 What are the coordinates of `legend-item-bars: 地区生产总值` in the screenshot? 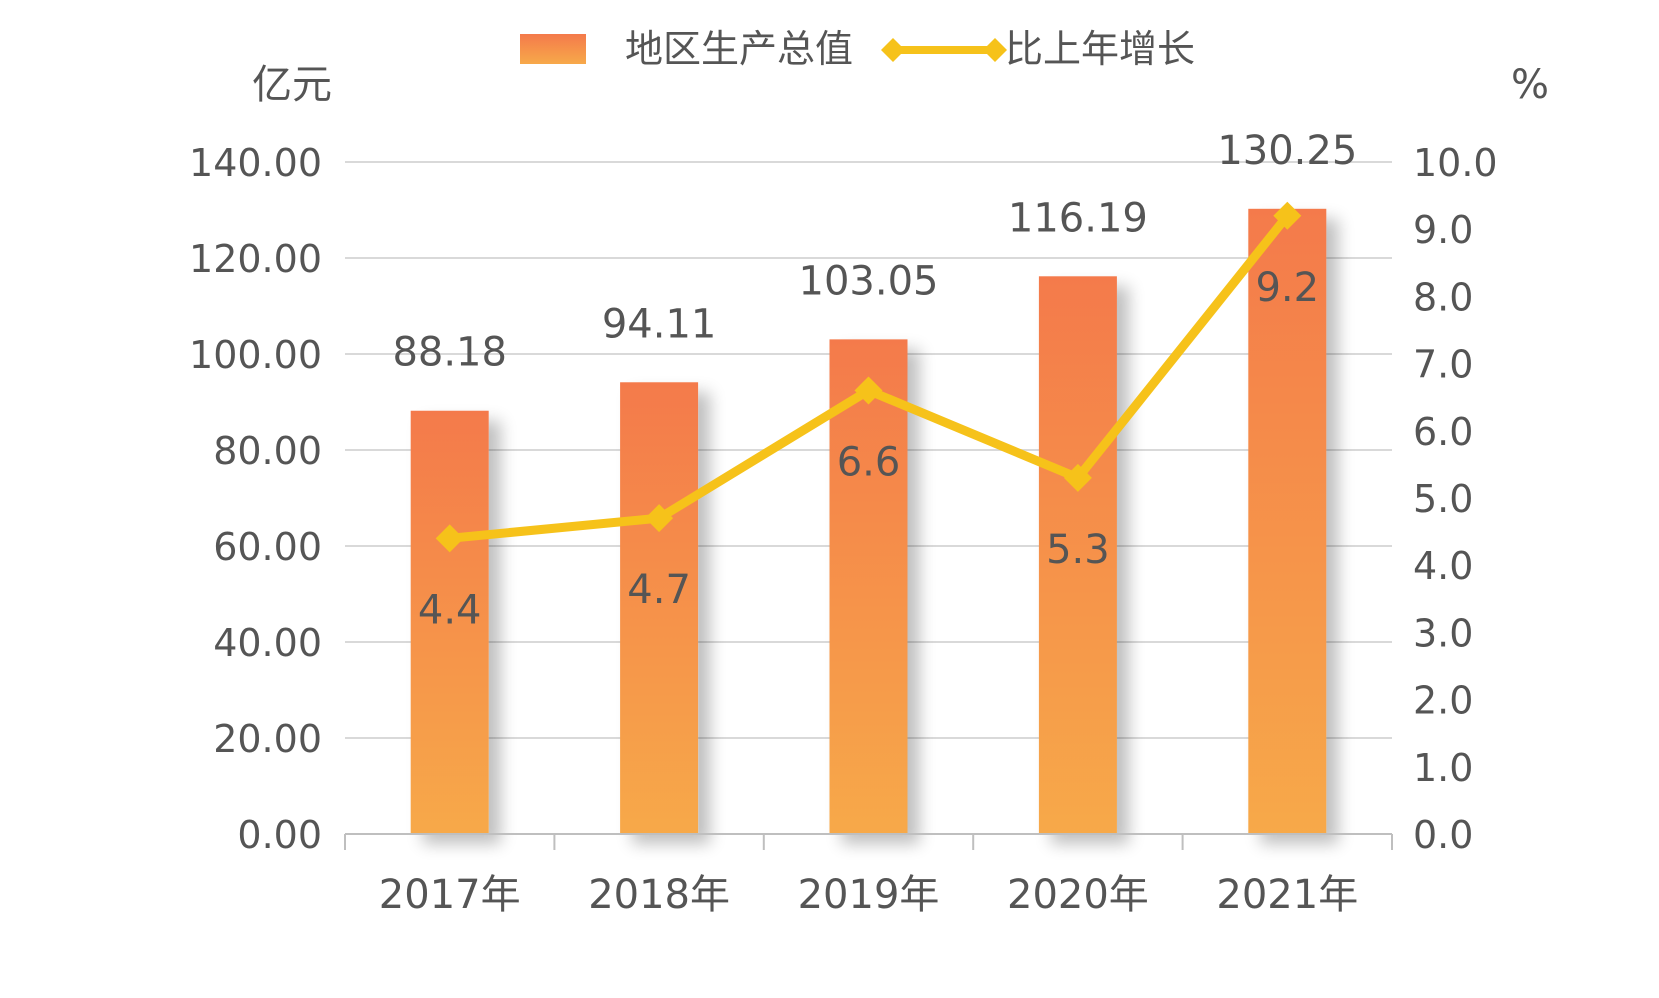 It's located at (686, 49).